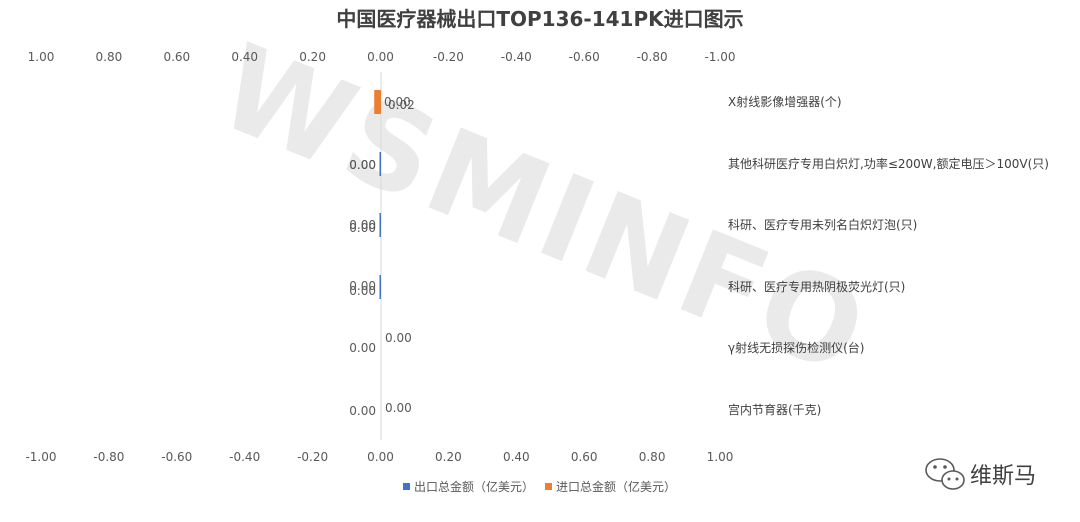 The image size is (1080, 522). Describe the element at coordinates (888, 163) in the screenshot. I see `category-label: 其他科研医疗专用白炽灯,功率≤200W,额定电压＞100V(只)` at that location.